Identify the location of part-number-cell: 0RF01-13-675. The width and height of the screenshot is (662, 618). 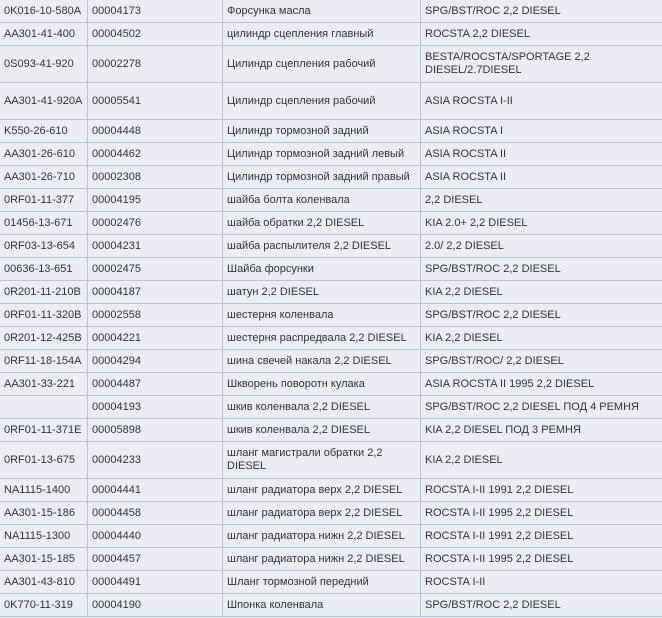
(44, 460).